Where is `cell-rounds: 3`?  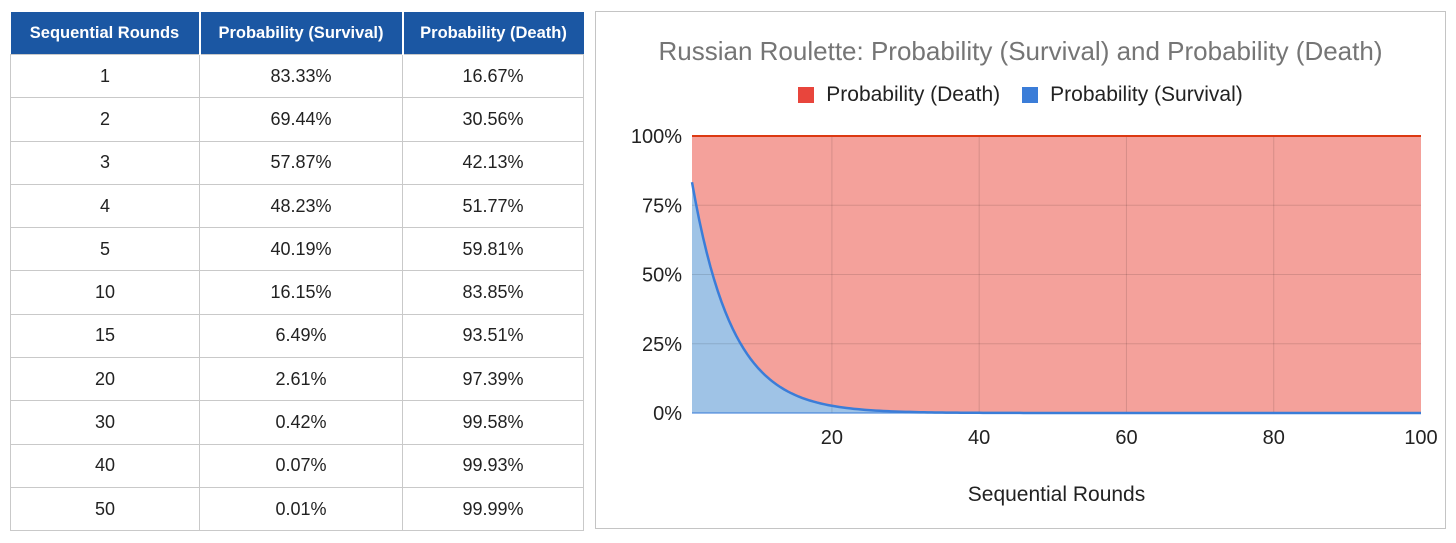 cell-rounds: 3 is located at coordinates (105, 162).